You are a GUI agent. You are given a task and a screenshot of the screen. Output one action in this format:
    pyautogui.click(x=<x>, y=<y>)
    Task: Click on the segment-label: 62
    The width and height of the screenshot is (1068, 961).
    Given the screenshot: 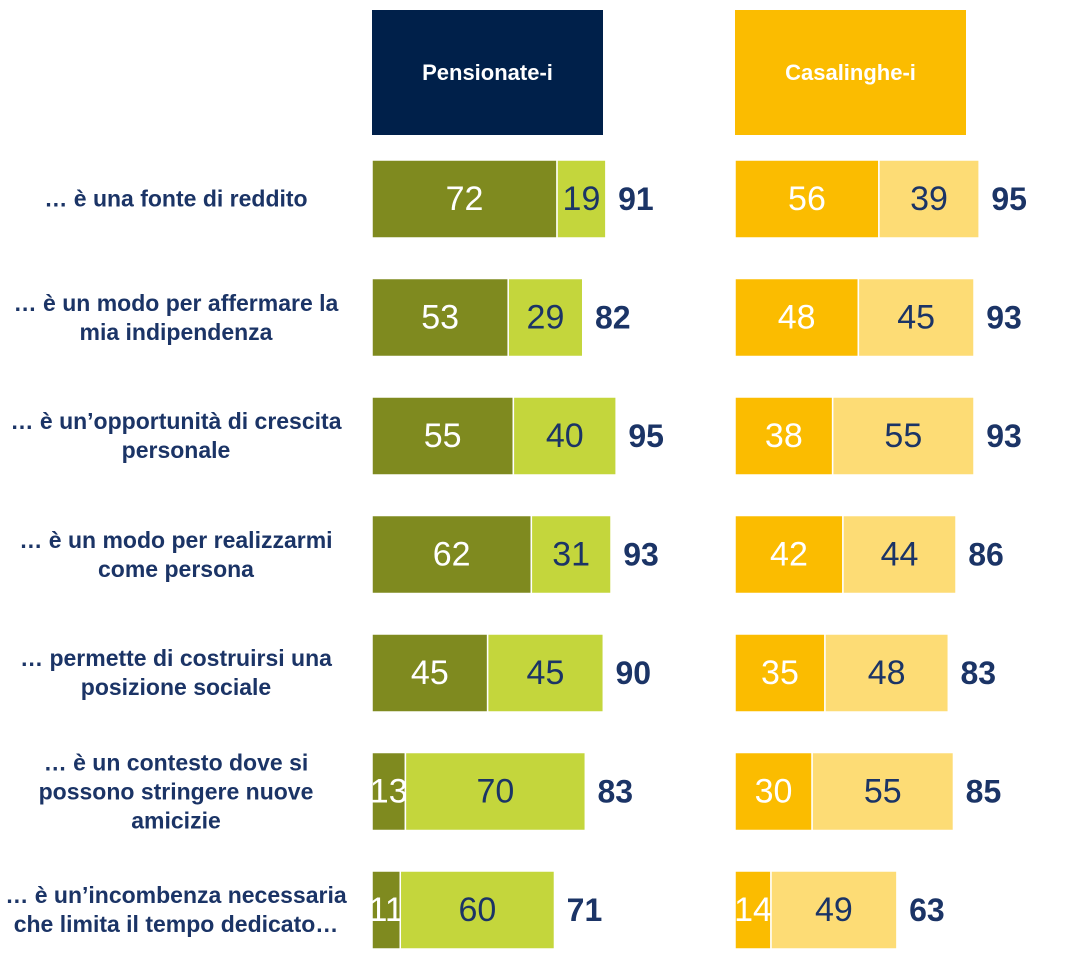 What is the action you would take?
    pyautogui.click(x=452, y=555)
    